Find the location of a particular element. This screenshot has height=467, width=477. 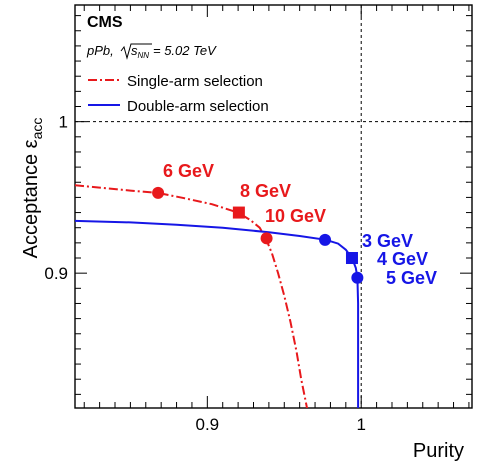

energy-value: = 5.02 TeV is located at coordinates (185, 50).